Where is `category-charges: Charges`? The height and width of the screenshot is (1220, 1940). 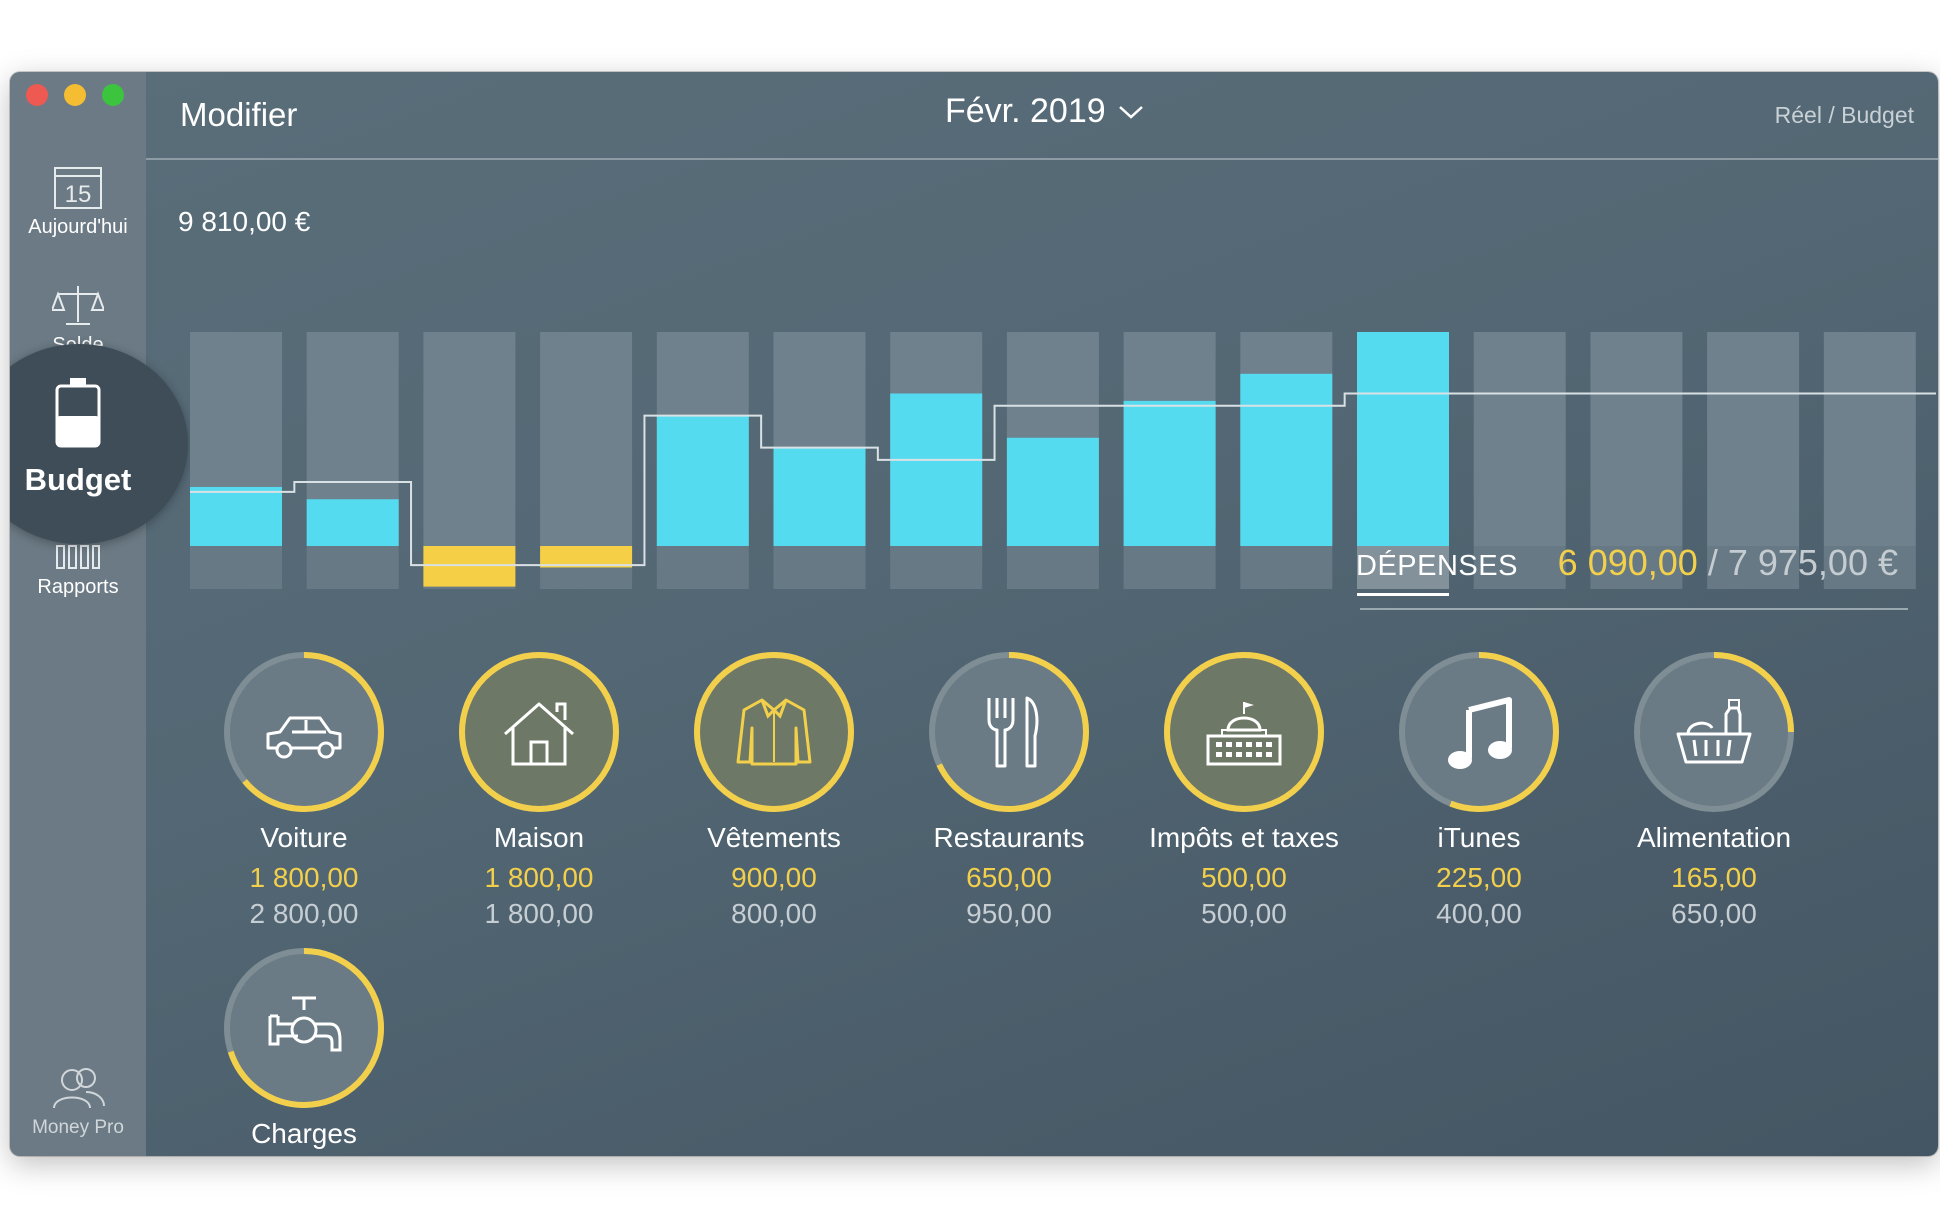
category-charges: Charges is located at coordinates (304, 1048).